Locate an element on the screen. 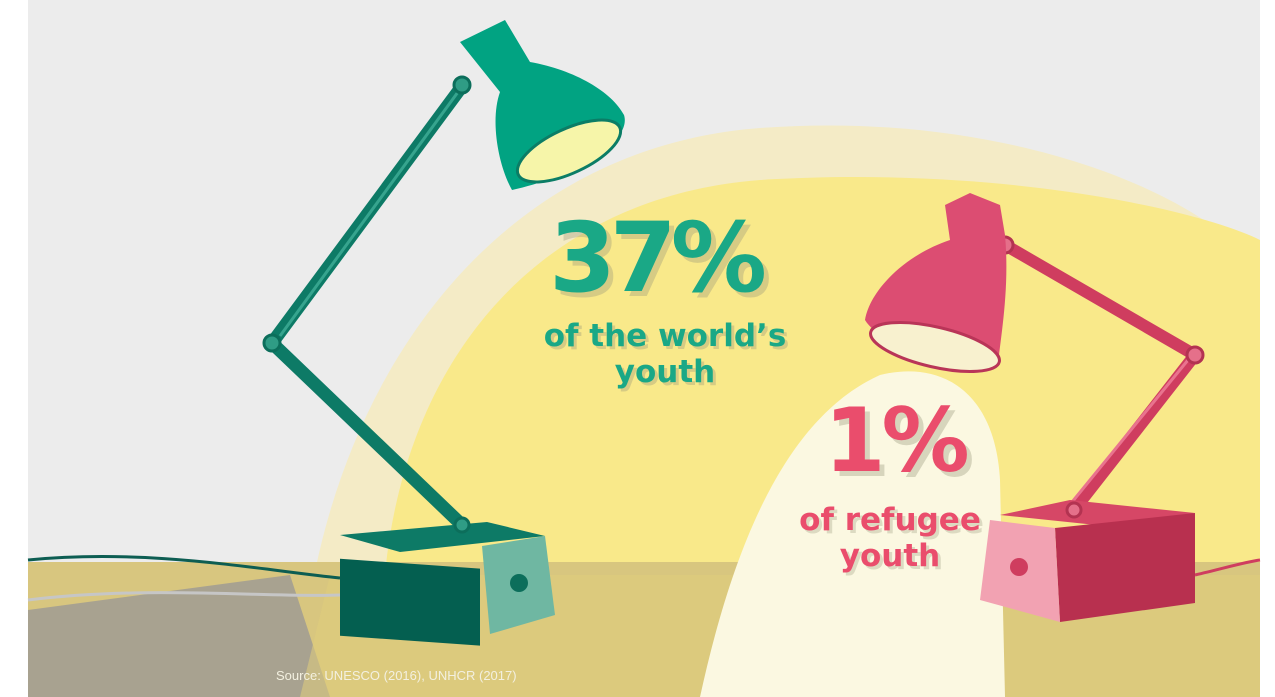 This screenshot has height=697, width=1275. world-youth-percentage: 37% is located at coordinates (658, 258).